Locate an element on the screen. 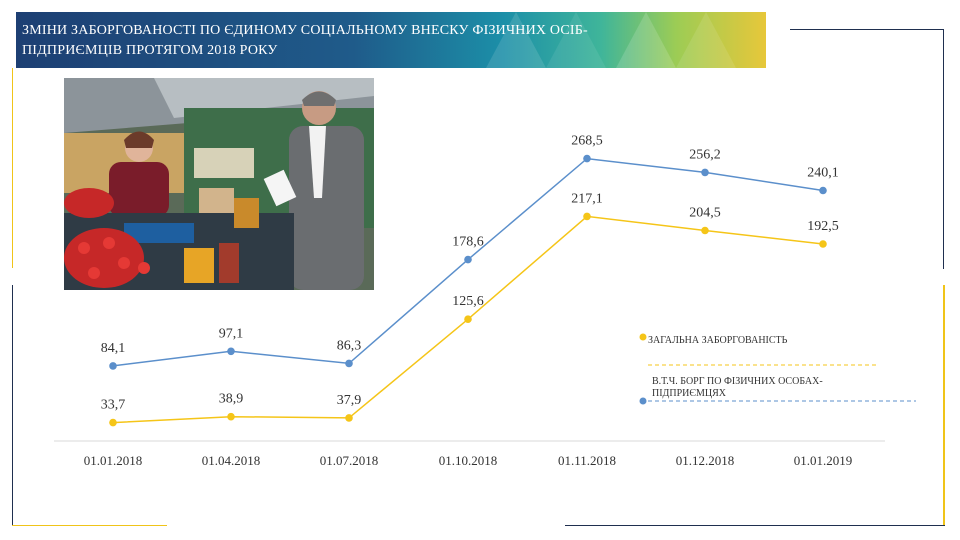 This screenshot has width=960, height=540. data-label: 97,1 is located at coordinates (231, 333).